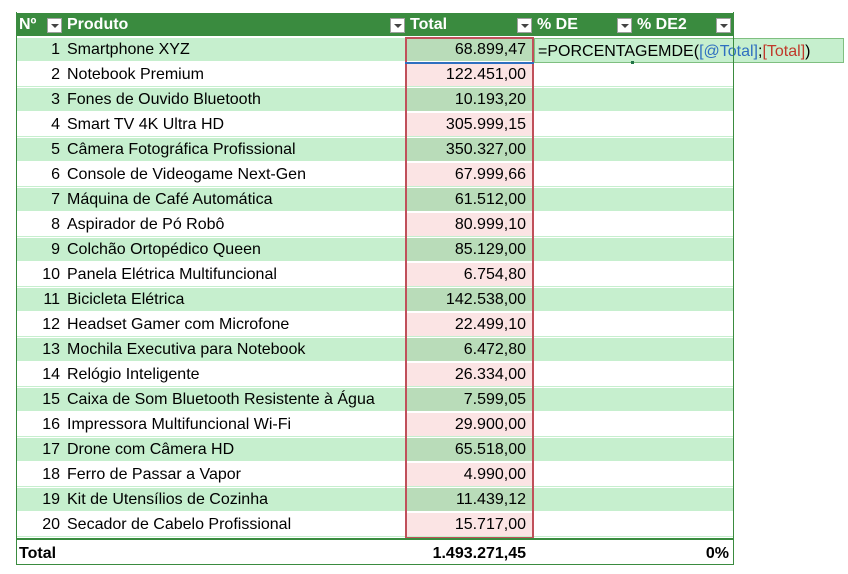 The height and width of the screenshot is (574, 848). I want to click on total-cell: 305.999,15, so click(470, 125).